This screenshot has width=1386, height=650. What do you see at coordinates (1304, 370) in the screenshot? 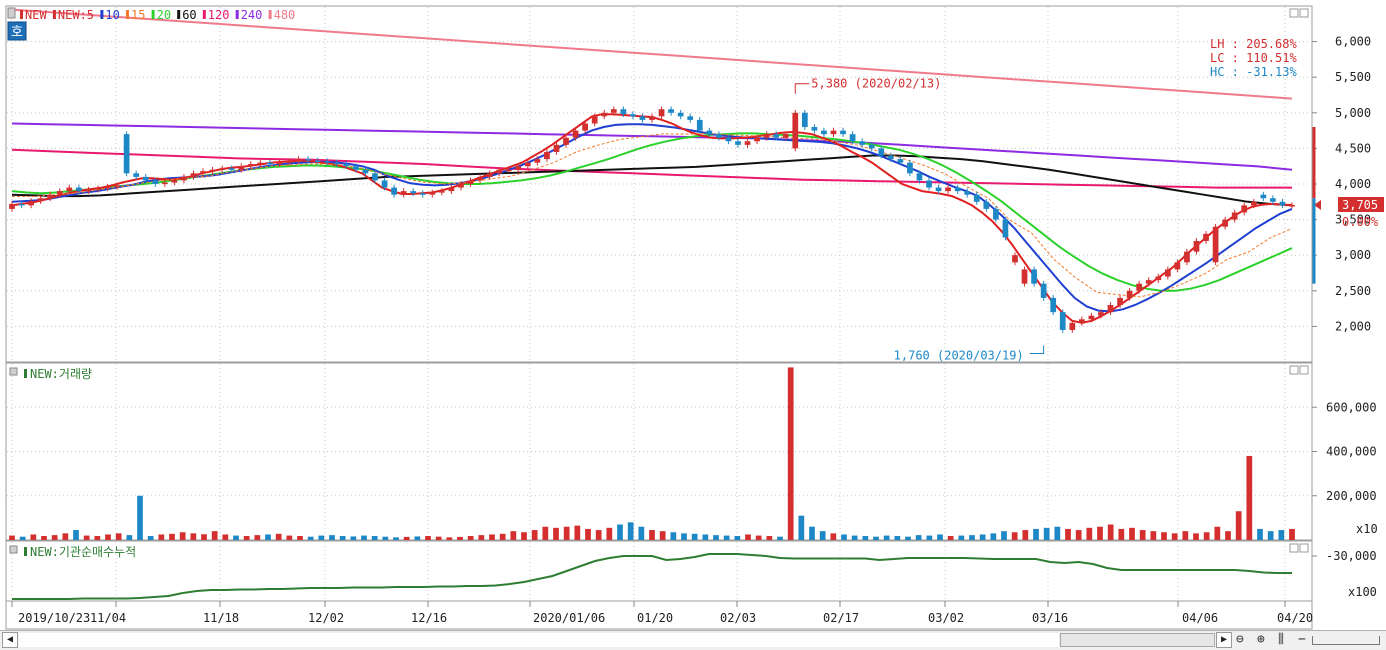
I see `volume-close-button` at bounding box center [1304, 370].